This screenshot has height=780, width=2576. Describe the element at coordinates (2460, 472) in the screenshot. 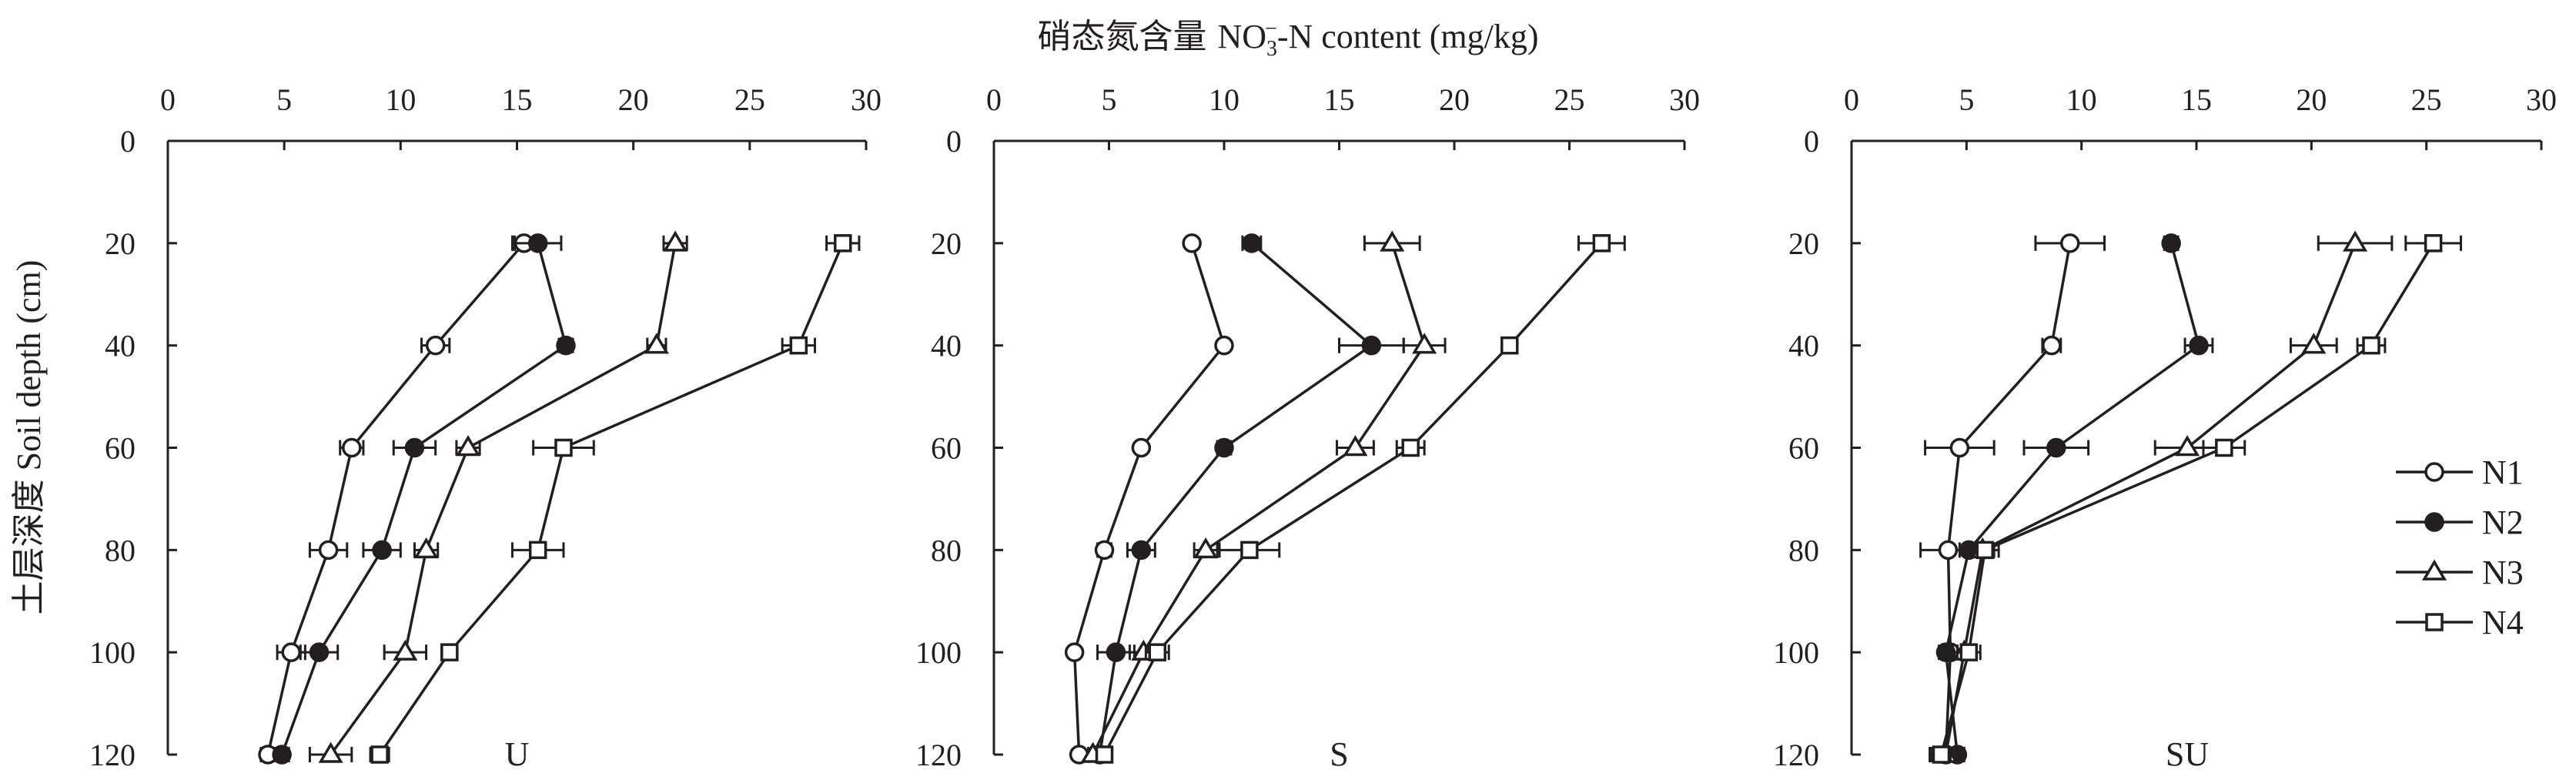

I see `legend-item-N1: N1` at that location.